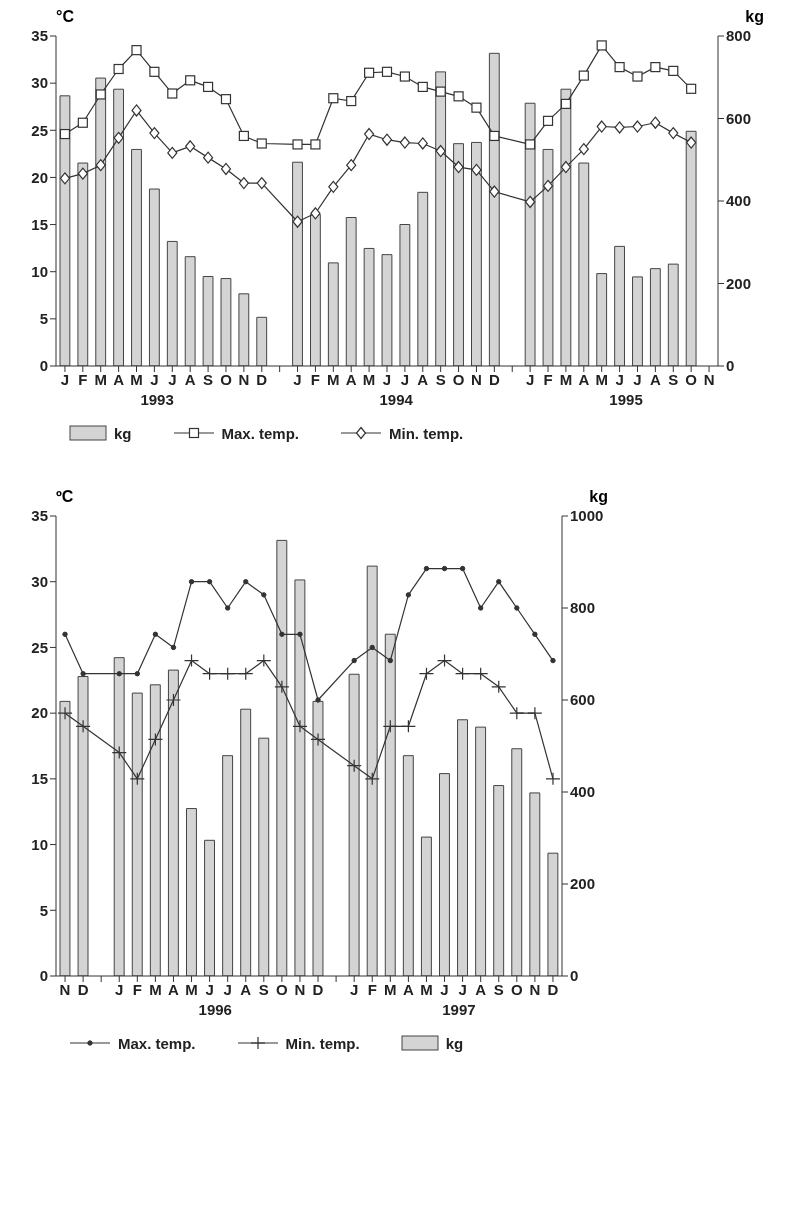 The width and height of the screenshot is (794, 1231). What do you see at coordinates (65, 17) in the screenshot?
I see `y-axis-title: °C` at bounding box center [65, 17].